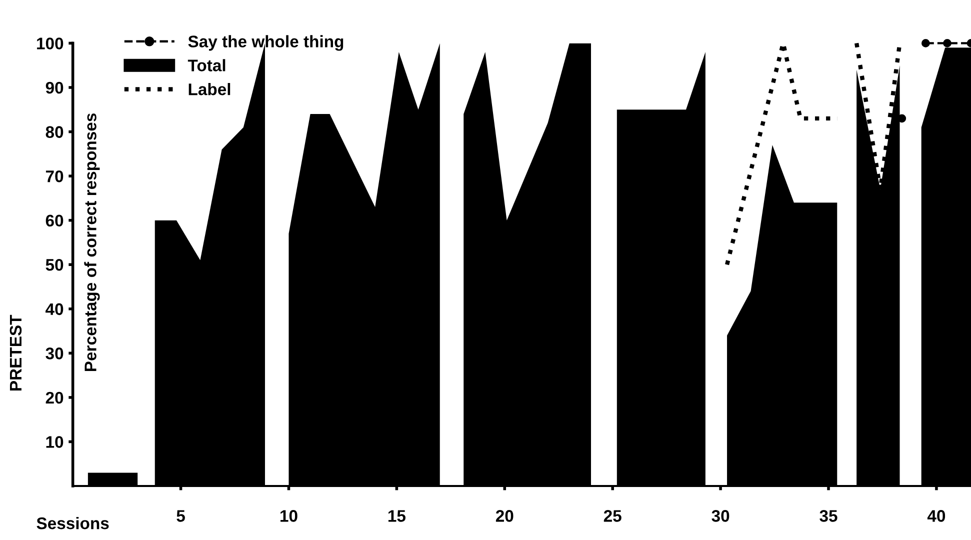  I want to click on x-axis-title: Sessions, so click(72, 523).